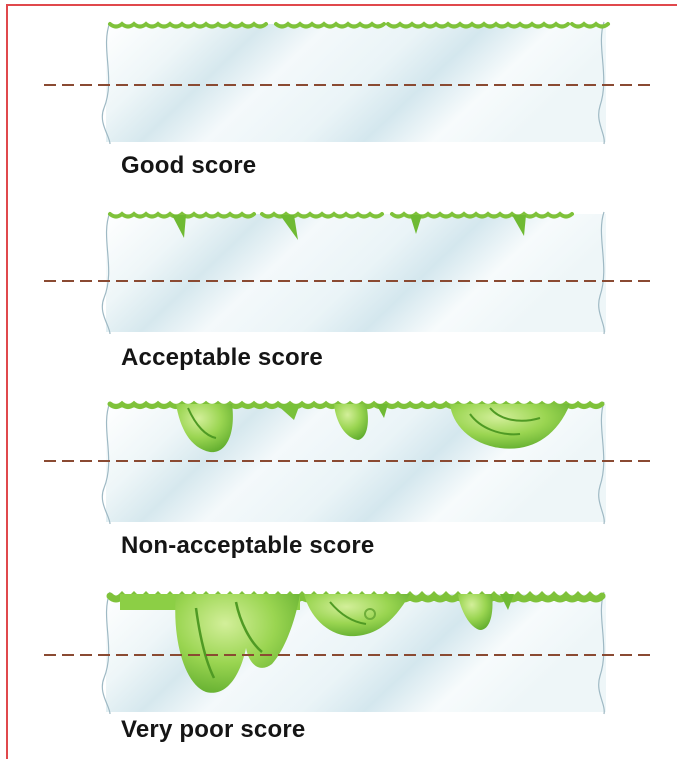  What do you see at coordinates (248, 545) in the screenshot?
I see `panel-label: Non-acceptable score` at bounding box center [248, 545].